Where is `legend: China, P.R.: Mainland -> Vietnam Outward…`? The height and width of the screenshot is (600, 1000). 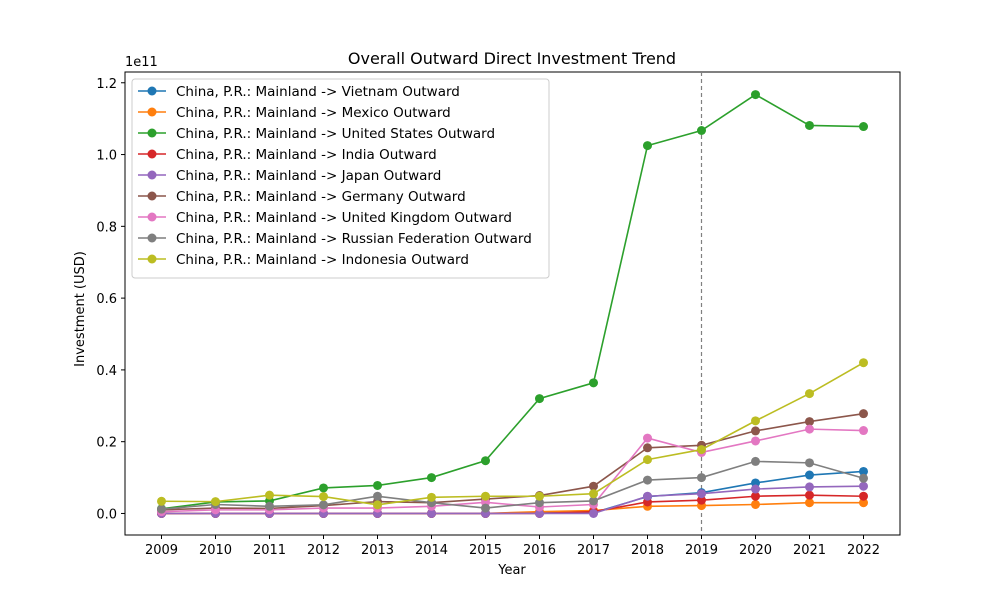
legend: China, P.R.: Mainland -> Vietnam Outward… is located at coordinates (340, 178).